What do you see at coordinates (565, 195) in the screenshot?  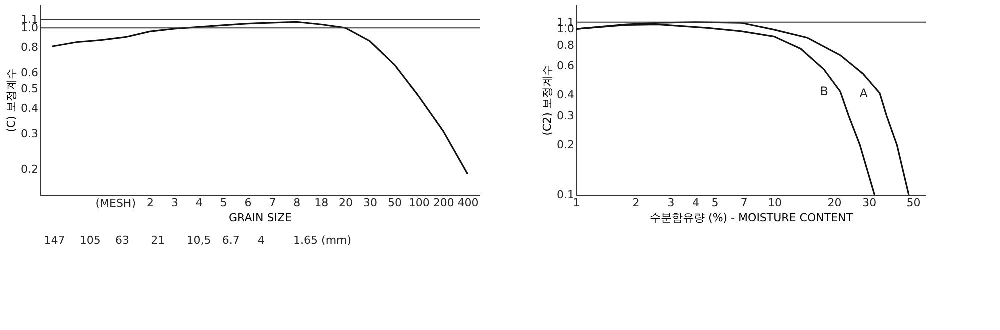 I see `y-tick-label: 0.1` at bounding box center [565, 195].